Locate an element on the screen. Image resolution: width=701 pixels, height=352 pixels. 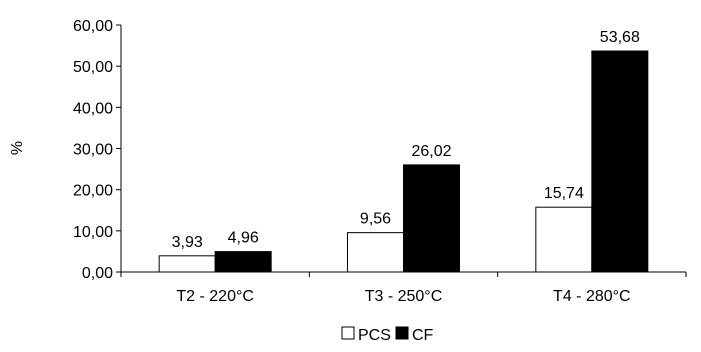
x-category-label: T2 - 220°C is located at coordinates (215, 296).